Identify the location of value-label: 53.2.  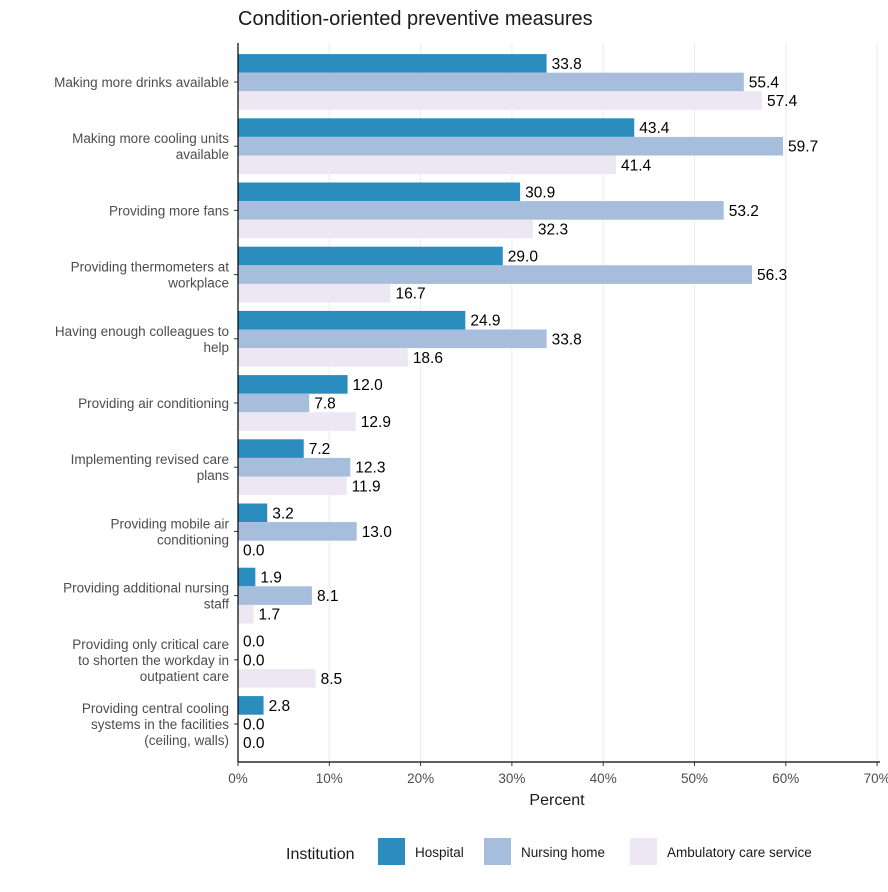
(744, 211).